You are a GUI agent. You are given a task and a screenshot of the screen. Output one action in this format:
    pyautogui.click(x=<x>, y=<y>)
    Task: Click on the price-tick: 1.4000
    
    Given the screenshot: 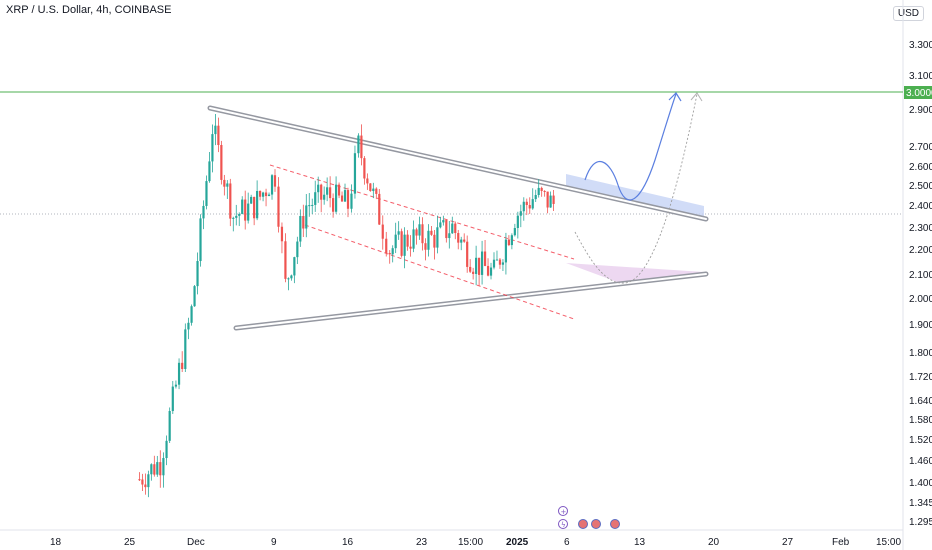 What is the action you would take?
    pyautogui.click(x=920, y=483)
    